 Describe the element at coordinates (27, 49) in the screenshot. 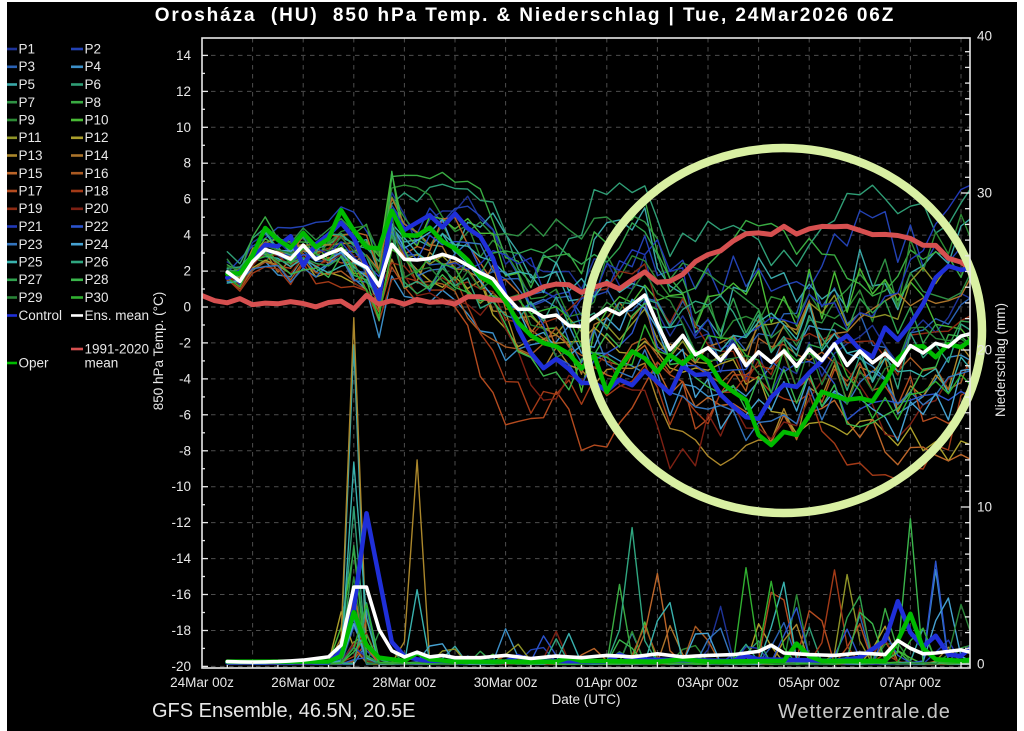

I see `svg-text: P1` at that location.